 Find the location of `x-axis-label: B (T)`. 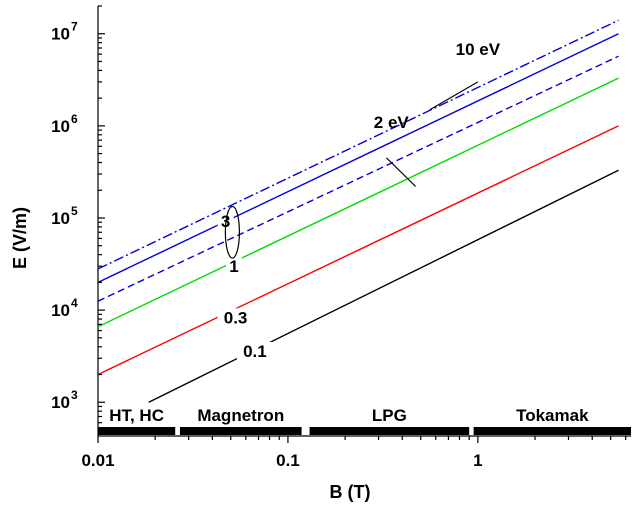

x-axis-label: B (T) is located at coordinates (350, 492).